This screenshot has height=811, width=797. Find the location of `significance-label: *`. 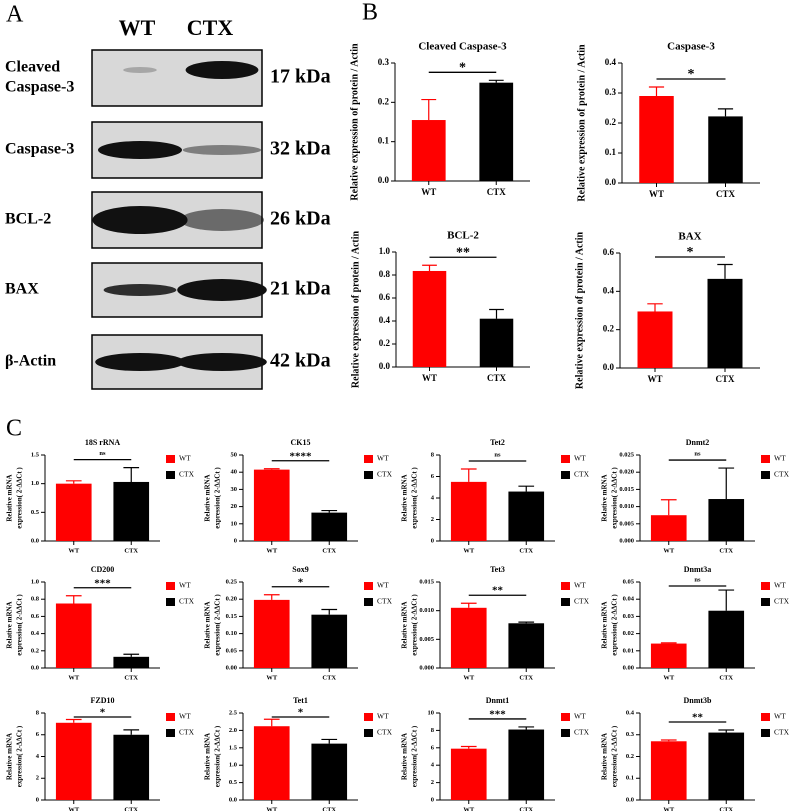

significance-label: * is located at coordinates (301, 713).